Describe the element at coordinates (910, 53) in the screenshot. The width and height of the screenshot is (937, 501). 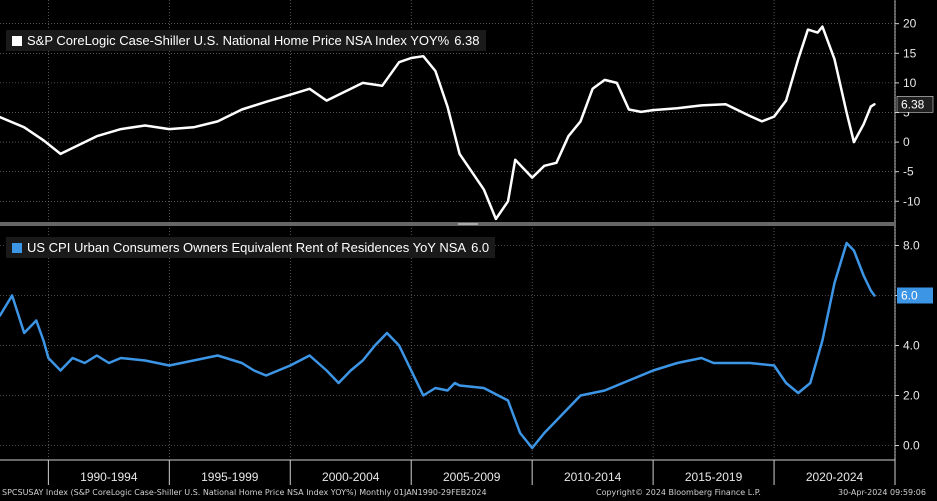
I see `y-tick-label: 15` at that location.